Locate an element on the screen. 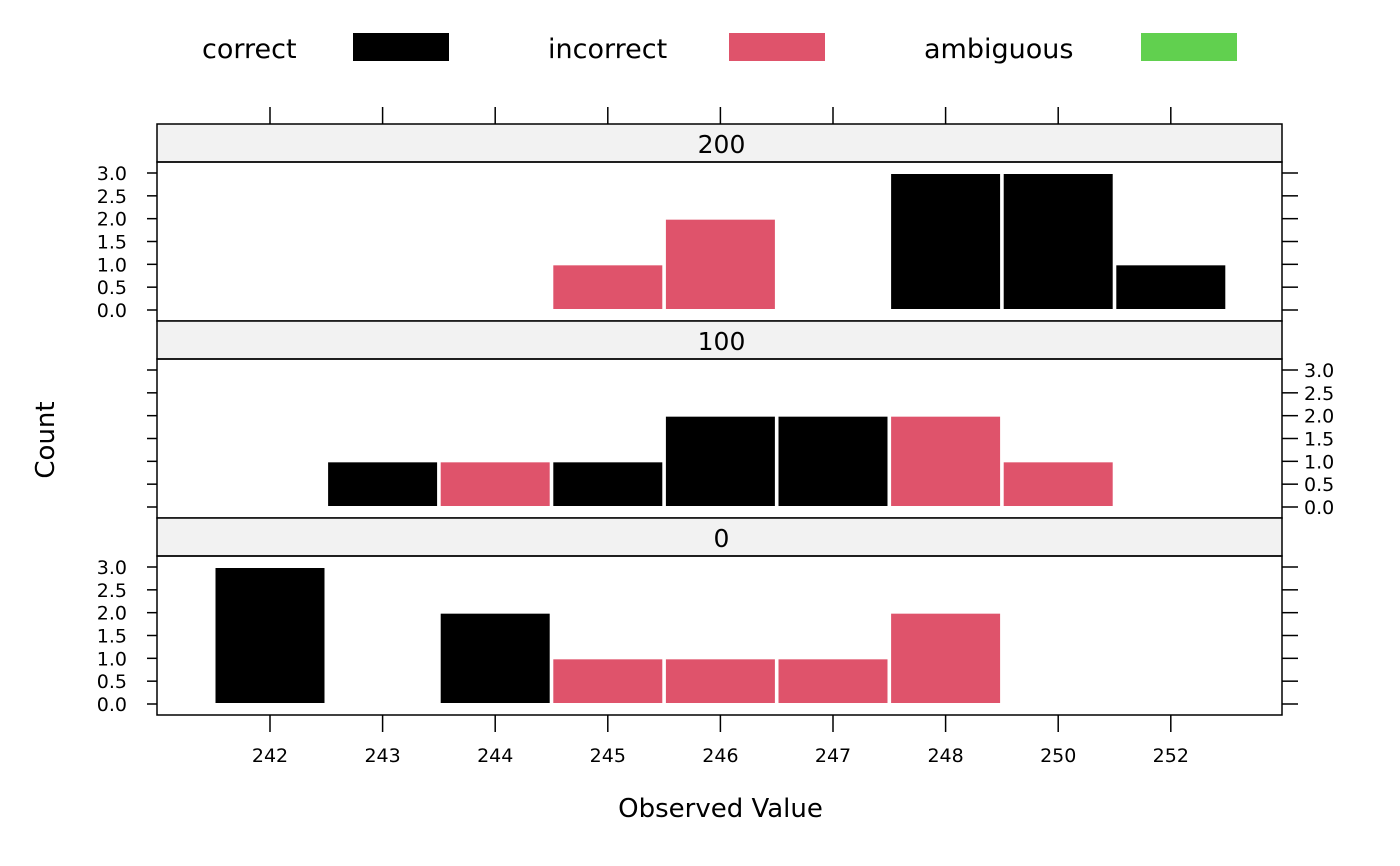 The width and height of the screenshot is (1400, 866). x-axis-title: Observed Value is located at coordinates (720, 809).